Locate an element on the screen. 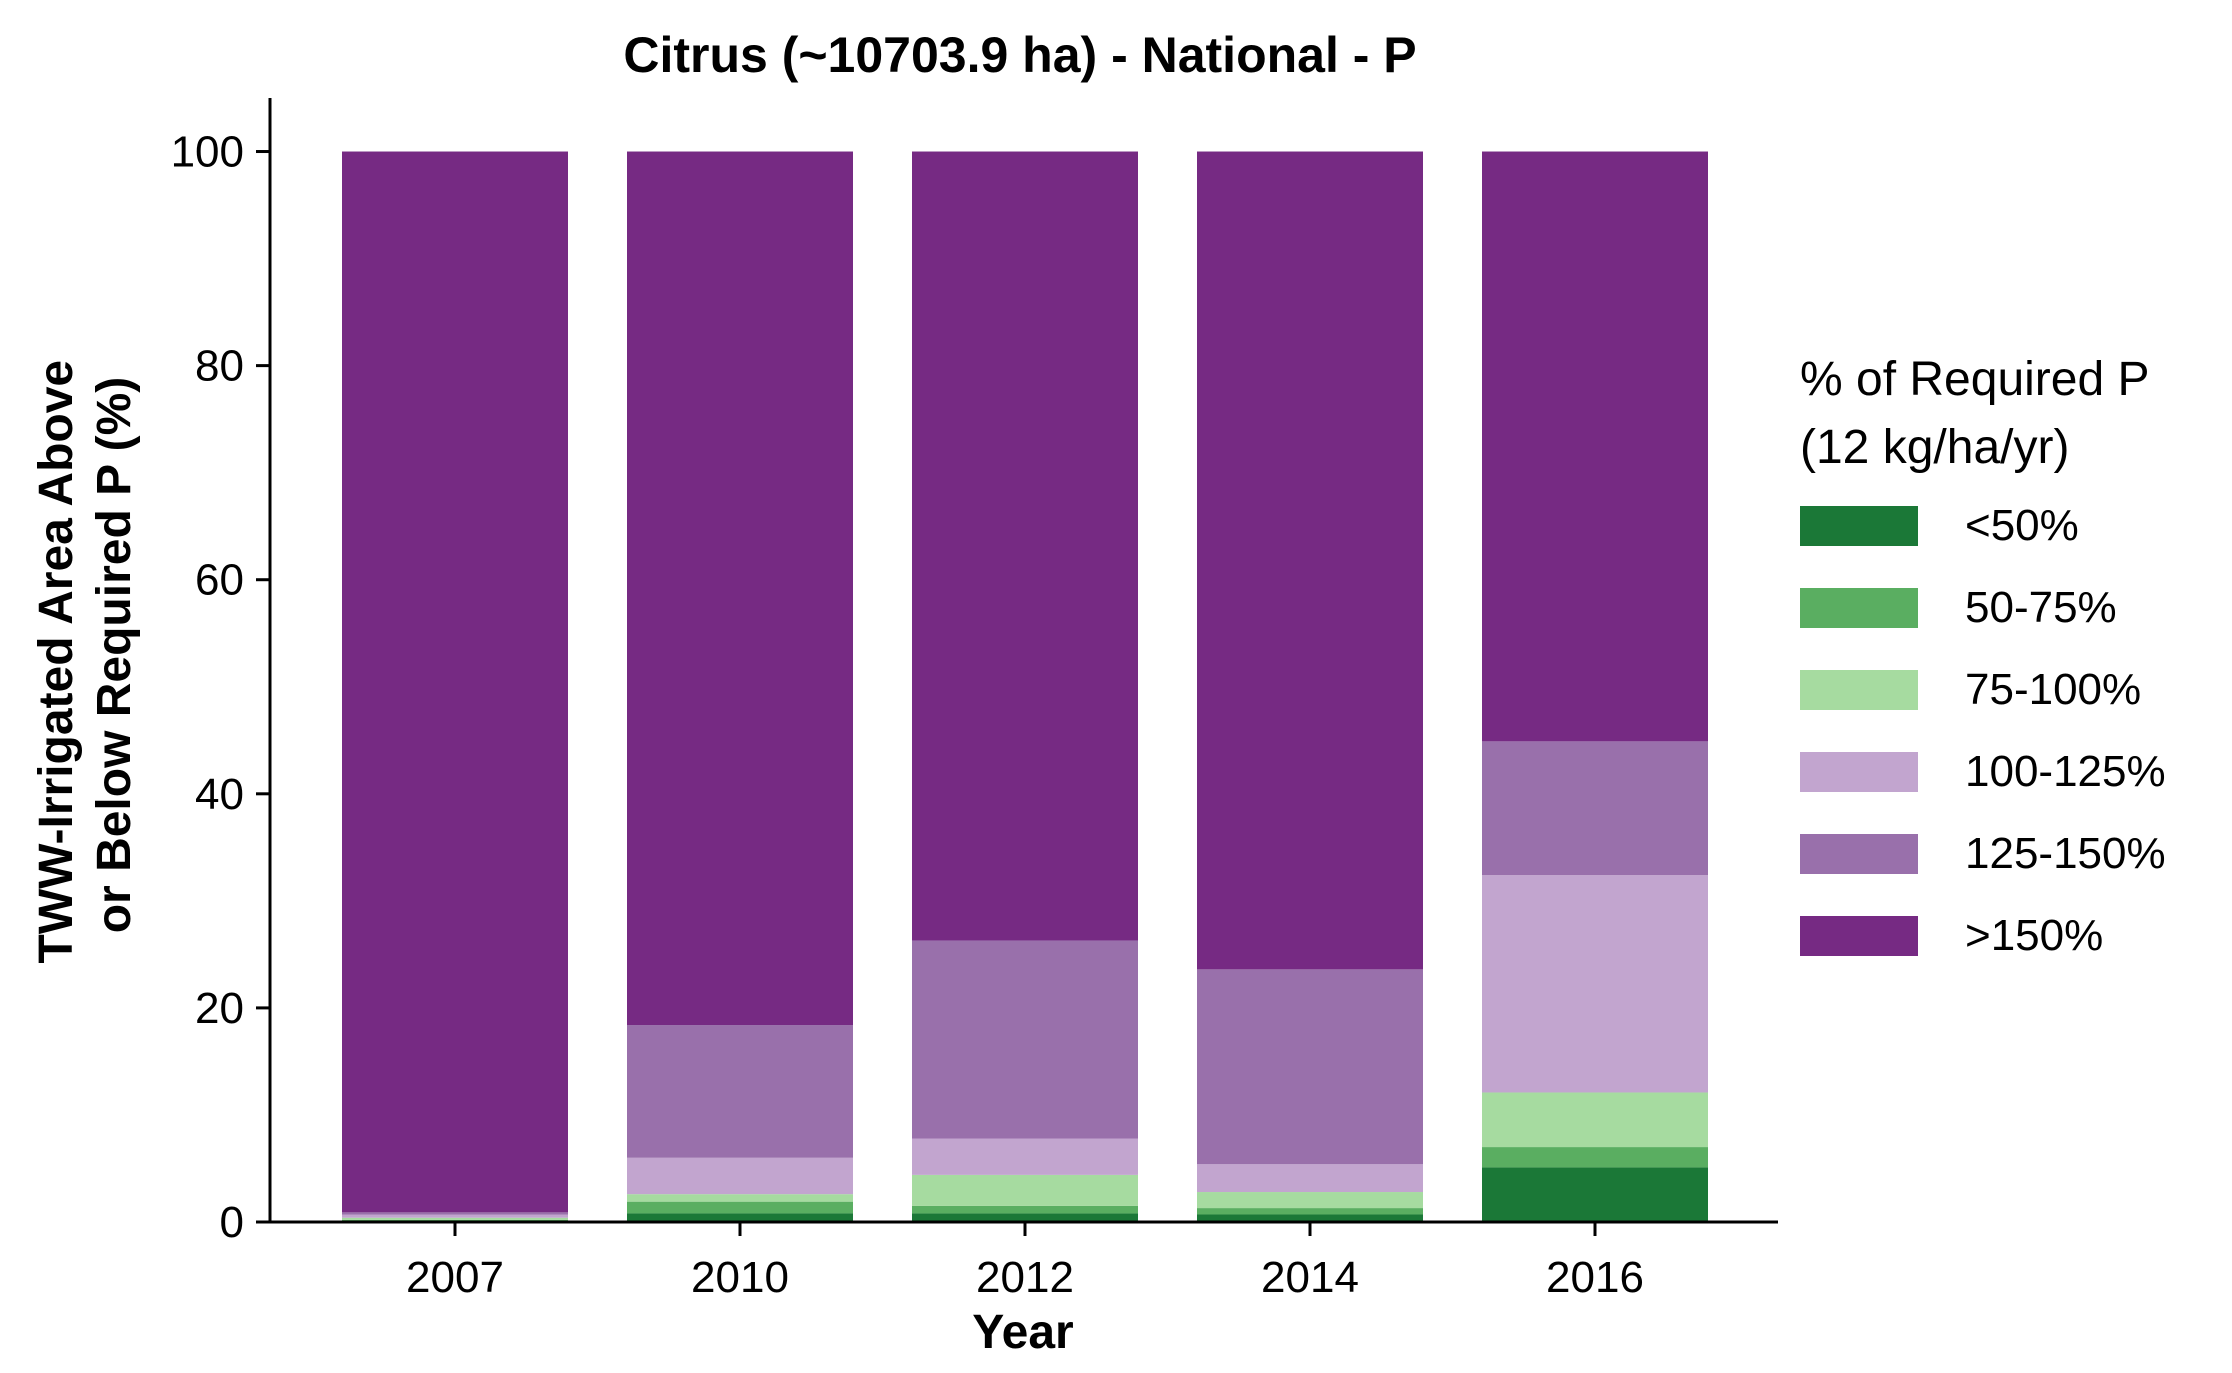 The height and width of the screenshot is (1373, 2232). legend-items: <50% 50-75% 75-100% 100-125% 125-150% >150% is located at coordinates (1983, 730).